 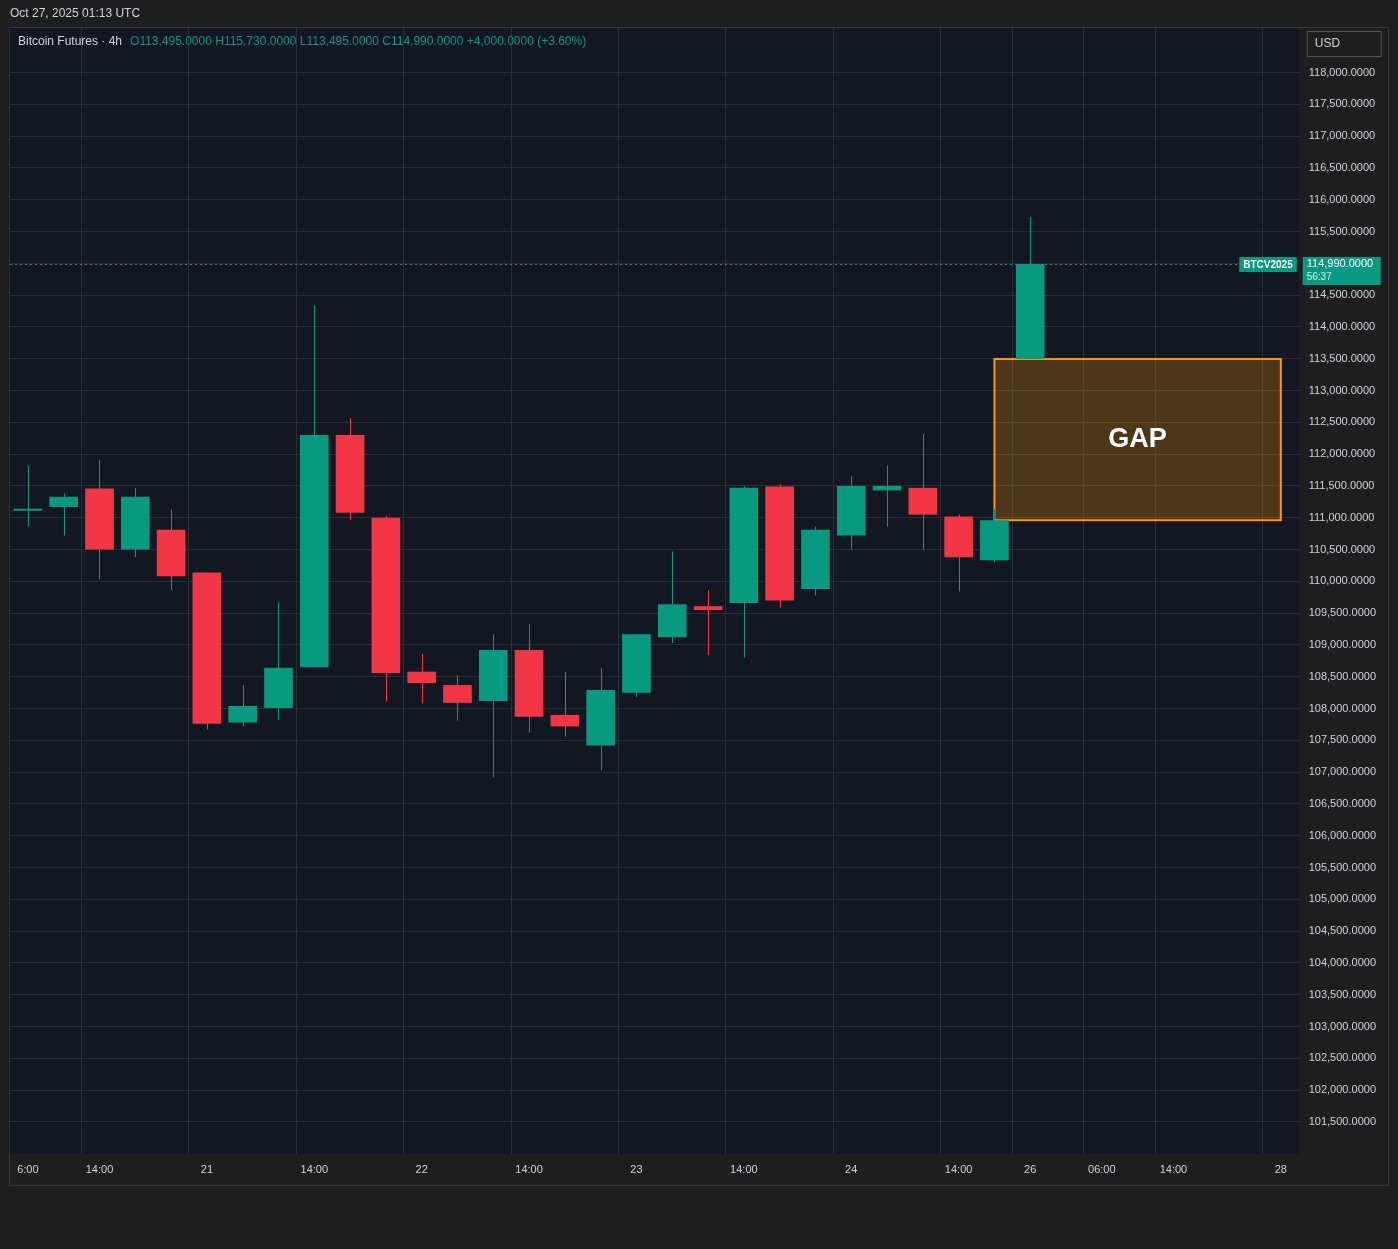 What do you see at coordinates (1342, 644) in the screenshot?
I see `y-tick-label: 109,000.0000` at bounding box center [1342, 644].